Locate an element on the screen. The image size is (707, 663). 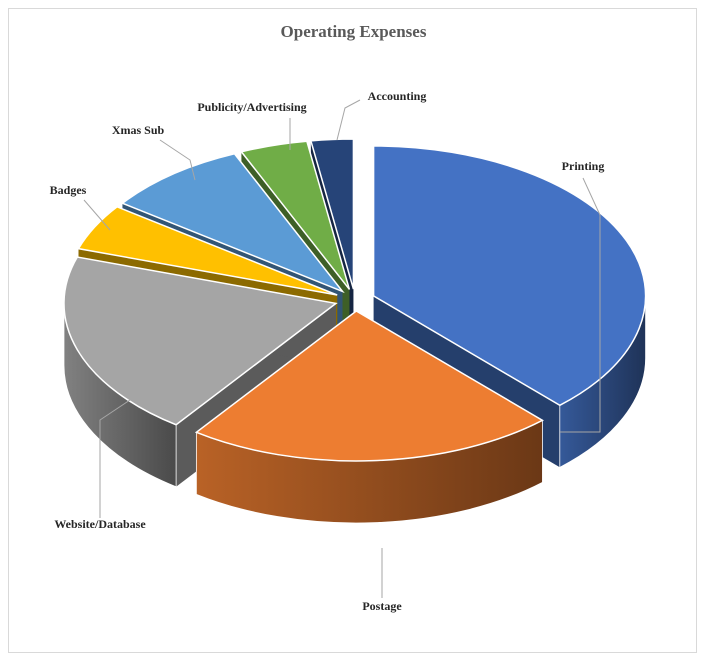
slice-label: Postage is located at coordinates (382, 606).